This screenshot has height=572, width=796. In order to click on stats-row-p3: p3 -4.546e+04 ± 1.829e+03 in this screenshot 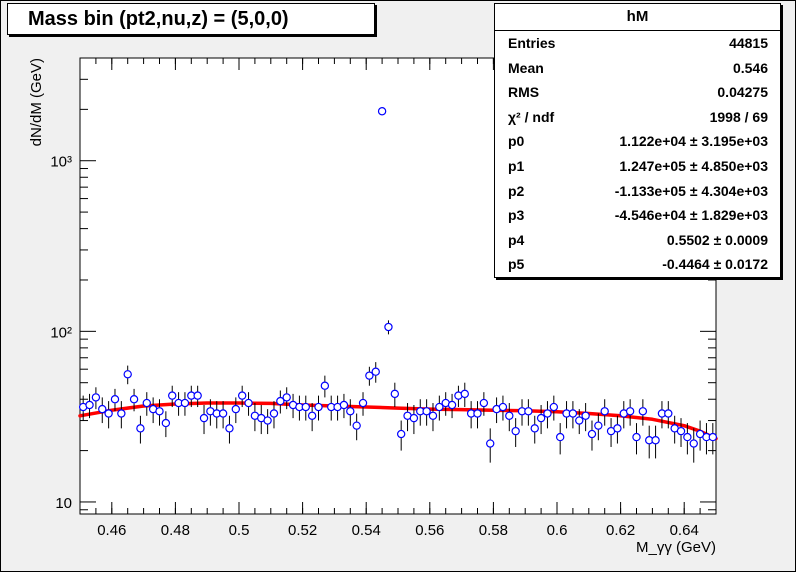, I will do `click(637, 215)`.